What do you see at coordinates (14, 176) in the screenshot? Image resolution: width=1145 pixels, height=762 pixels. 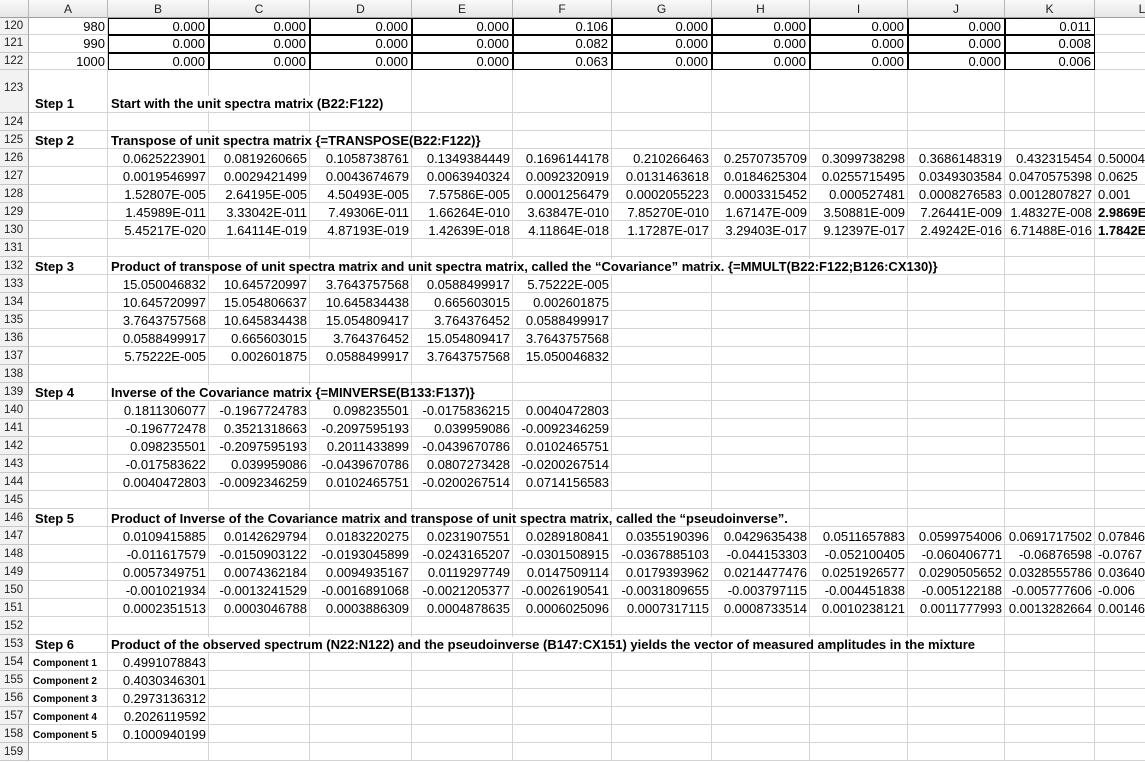 I see `row-header: 127` at bounding box center [14, 176].